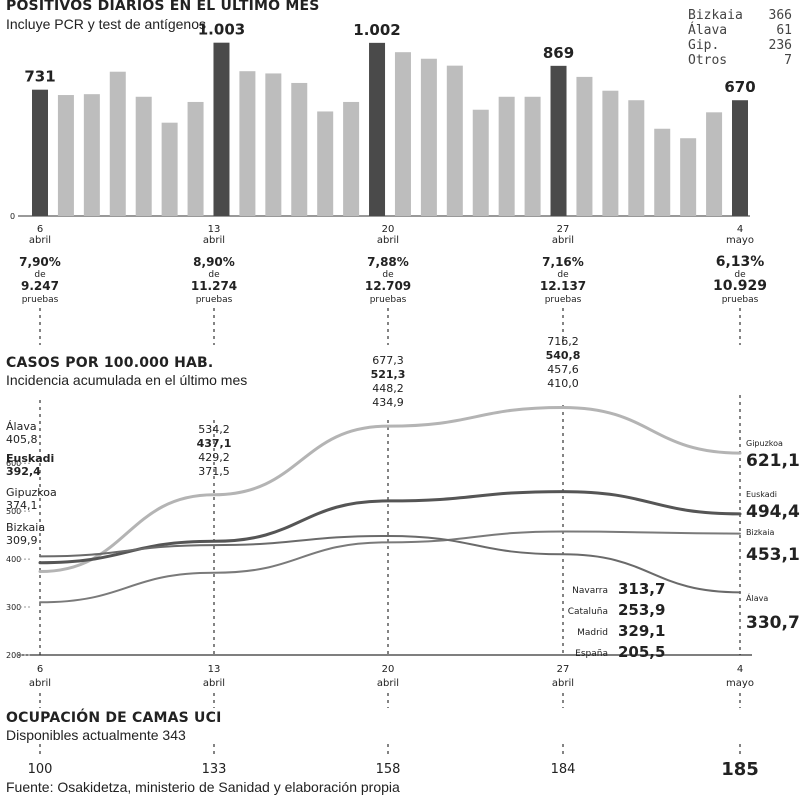  I want to click on series-label-left: Bizkaia, so click(25, 527).